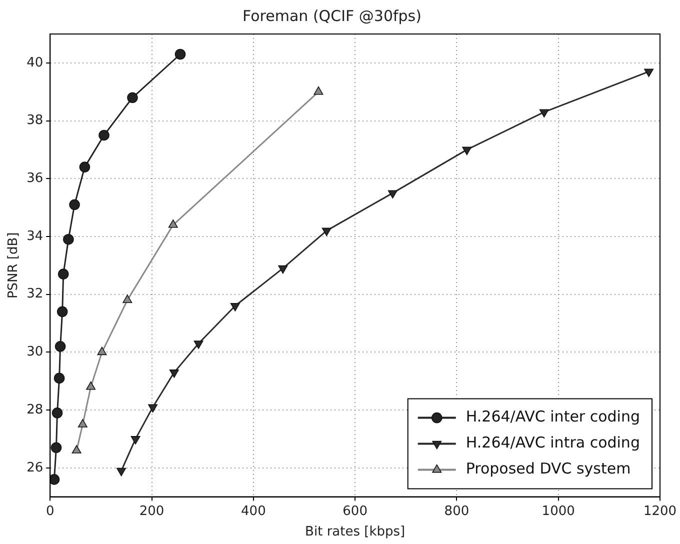 The width and height of the screenshot is (680, 544). Describe the element at coordinates (35, 236) in the screenshot. I see `y-tick-label: 34` at that location.